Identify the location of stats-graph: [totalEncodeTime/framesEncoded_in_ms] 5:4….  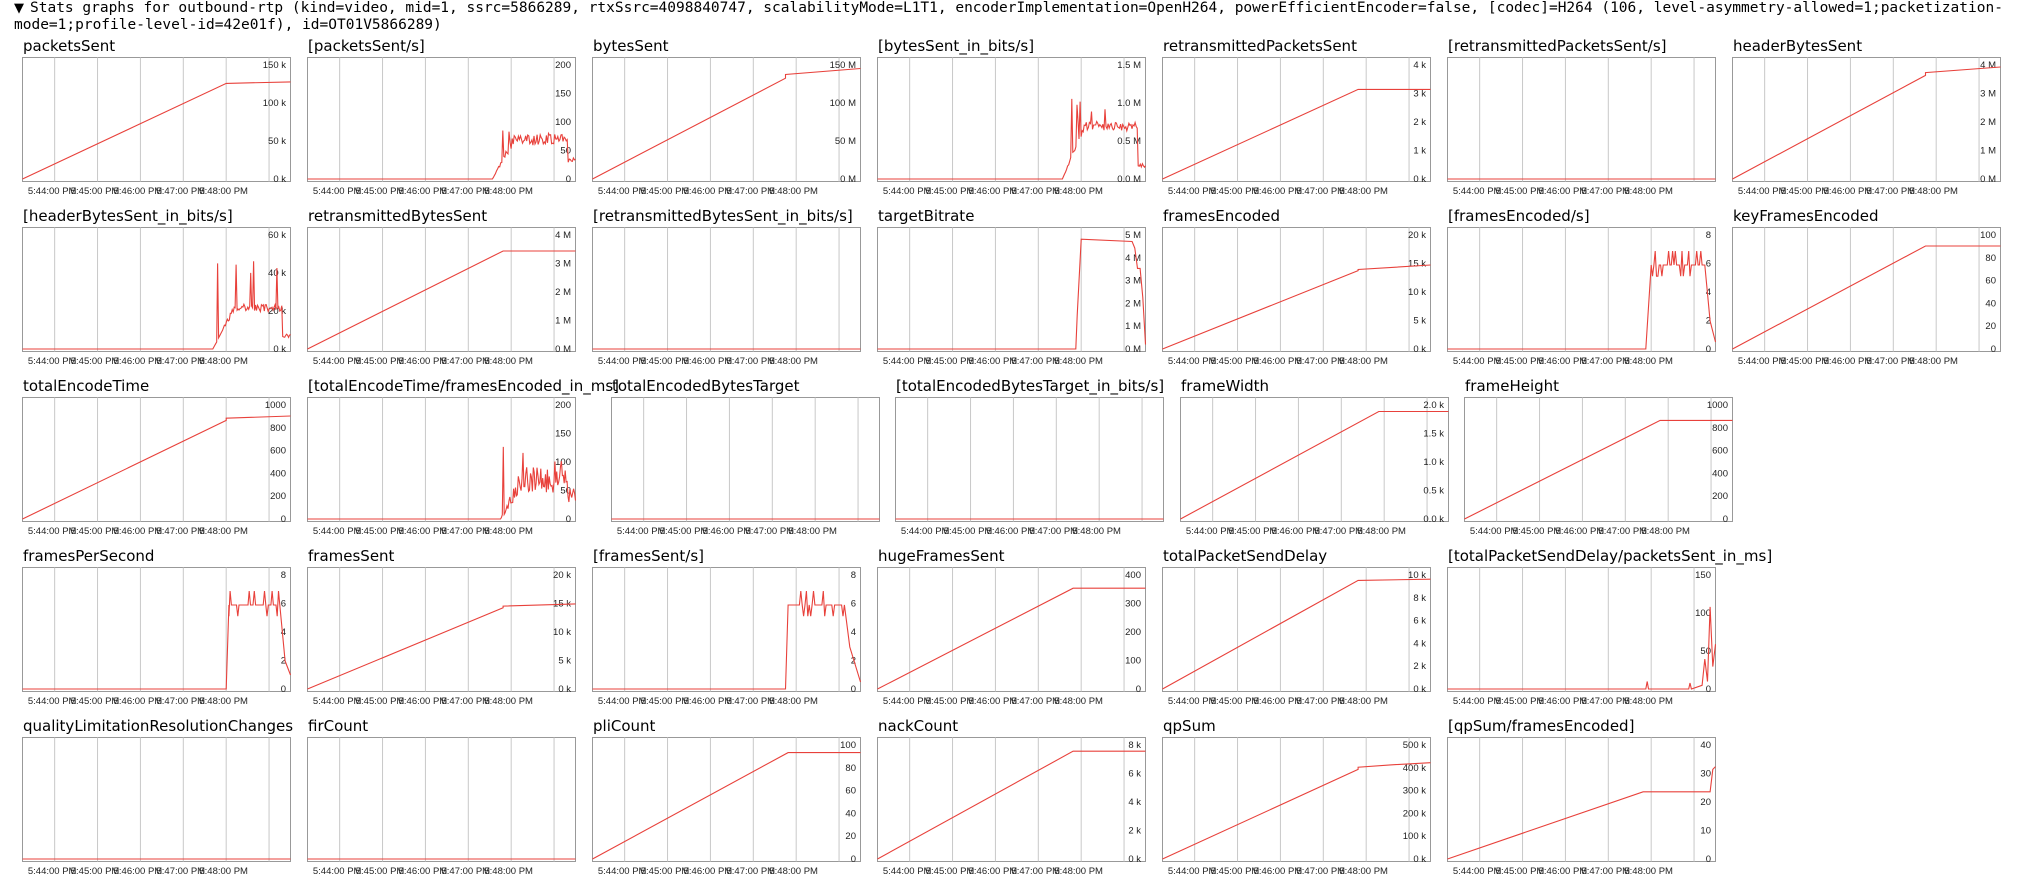
(463, 461).